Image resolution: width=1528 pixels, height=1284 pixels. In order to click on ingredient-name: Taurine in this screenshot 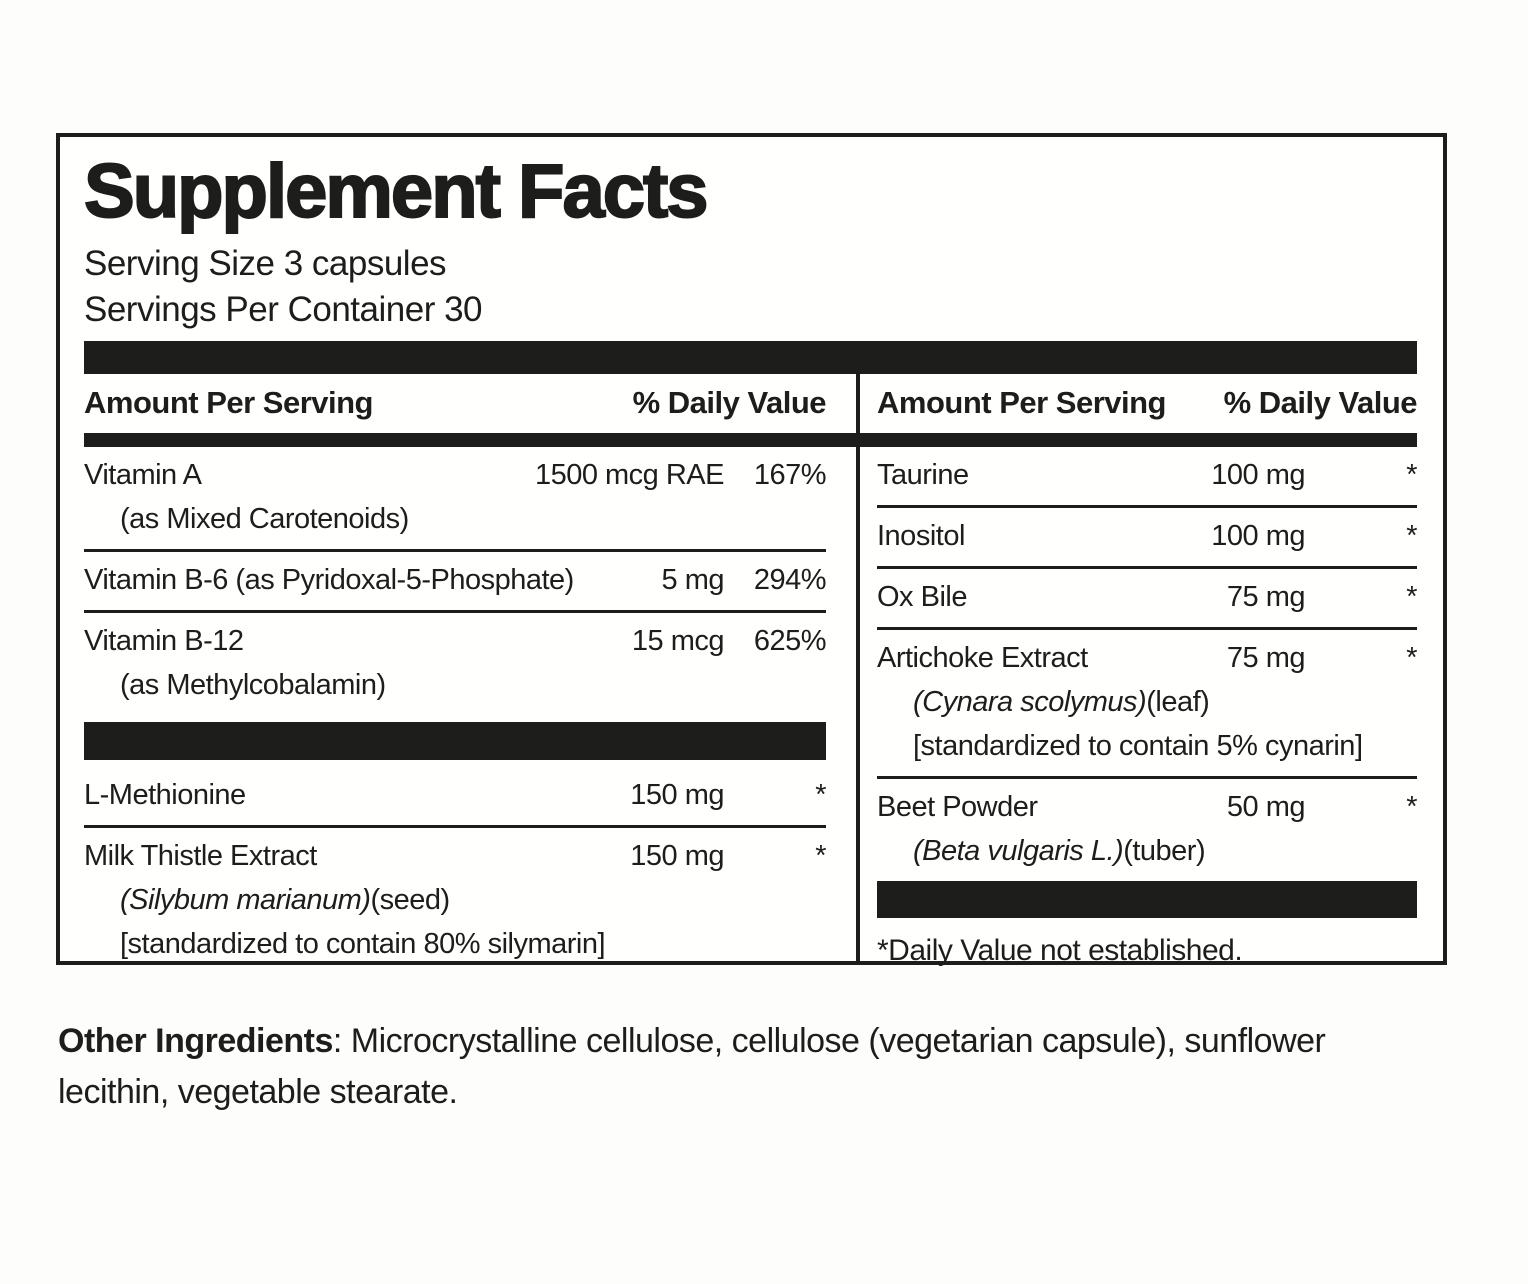, I will do `click(923, 474)`.